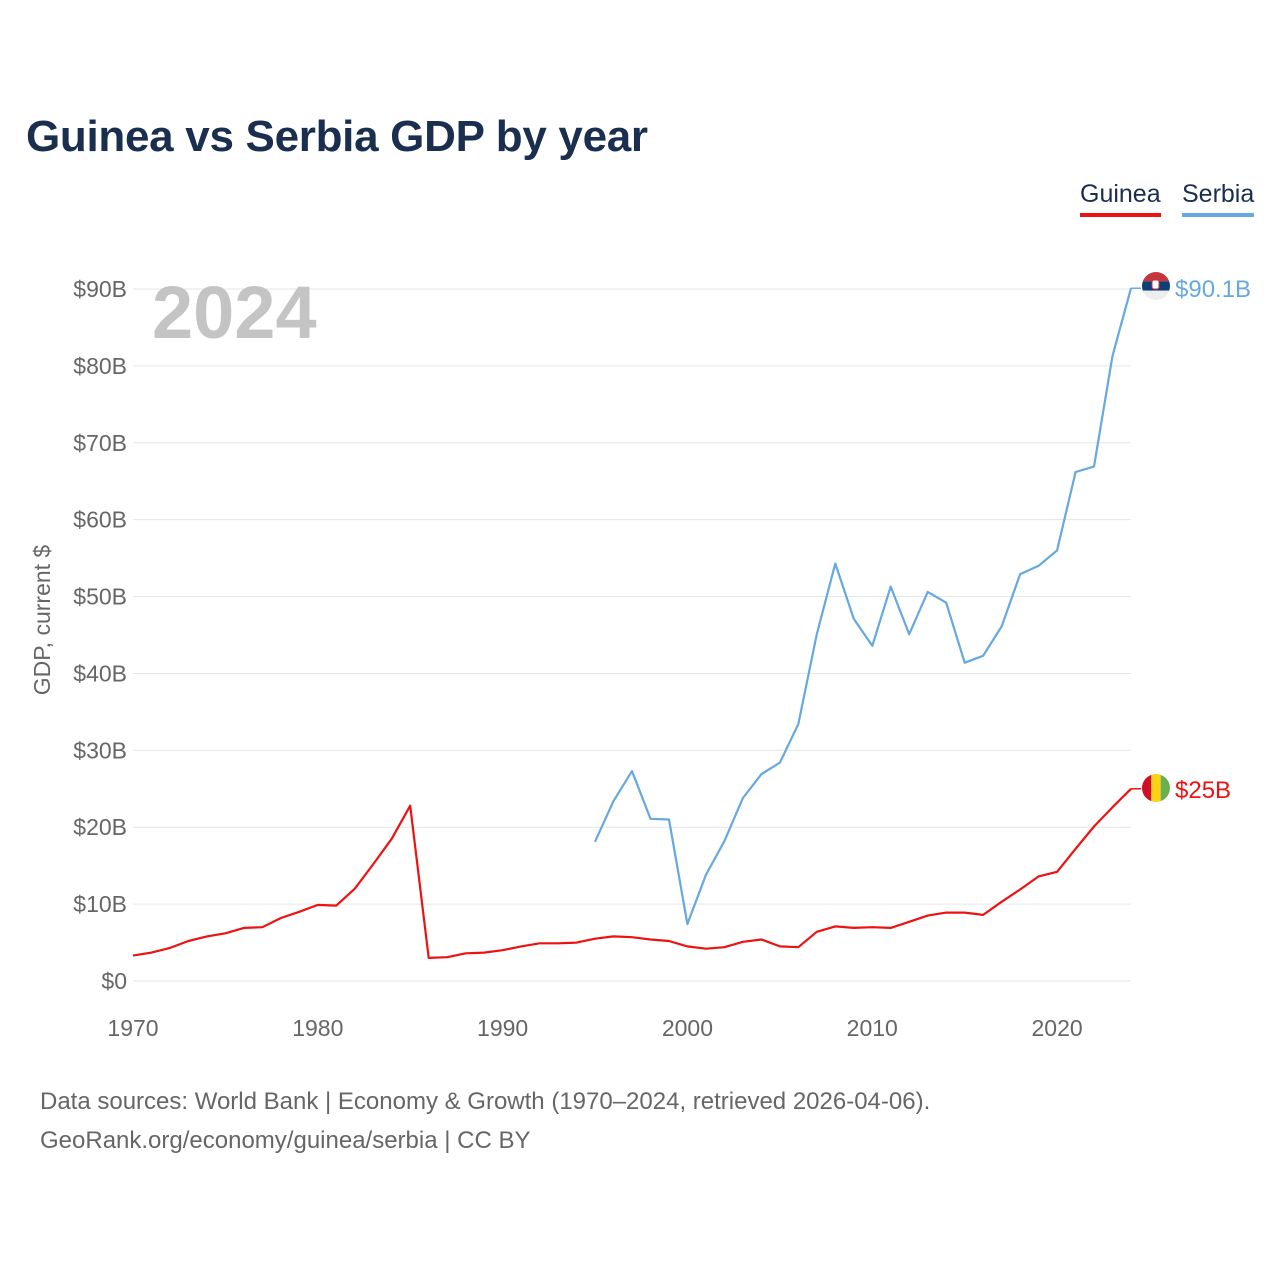  I want to click on legend-item-guinea: Guinea, so click(1120, 198).